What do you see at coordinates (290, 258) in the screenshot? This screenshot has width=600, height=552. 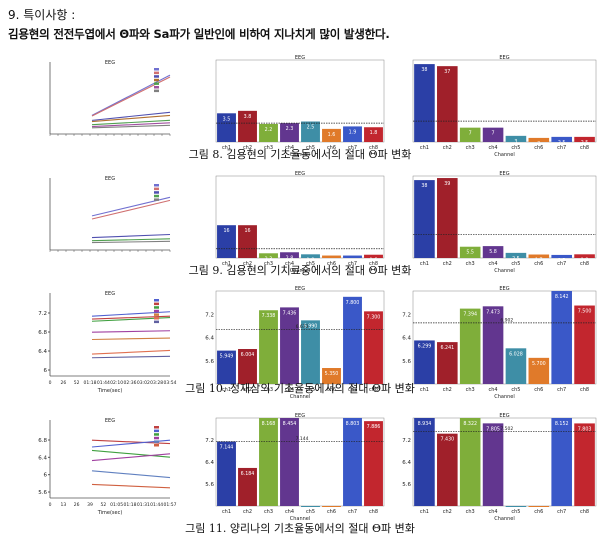 I see `bar-value-label: 2.8` at bounding box center [290, 258].